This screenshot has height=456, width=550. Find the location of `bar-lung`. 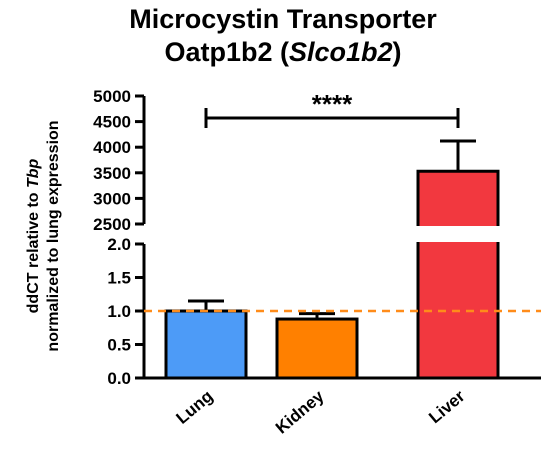

bar-lung is located at coordinates (206, 344).